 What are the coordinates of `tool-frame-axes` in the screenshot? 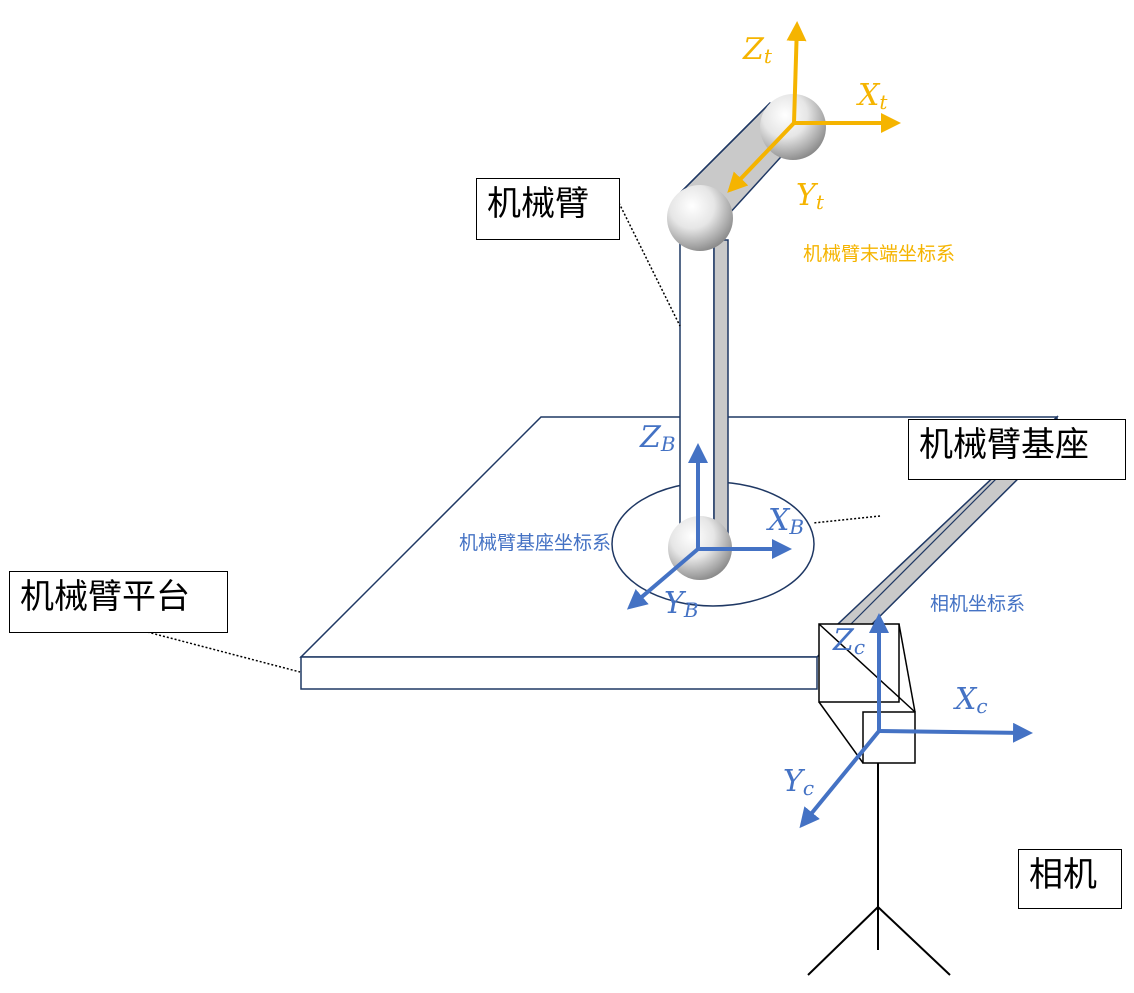 It's located at (814, 107).